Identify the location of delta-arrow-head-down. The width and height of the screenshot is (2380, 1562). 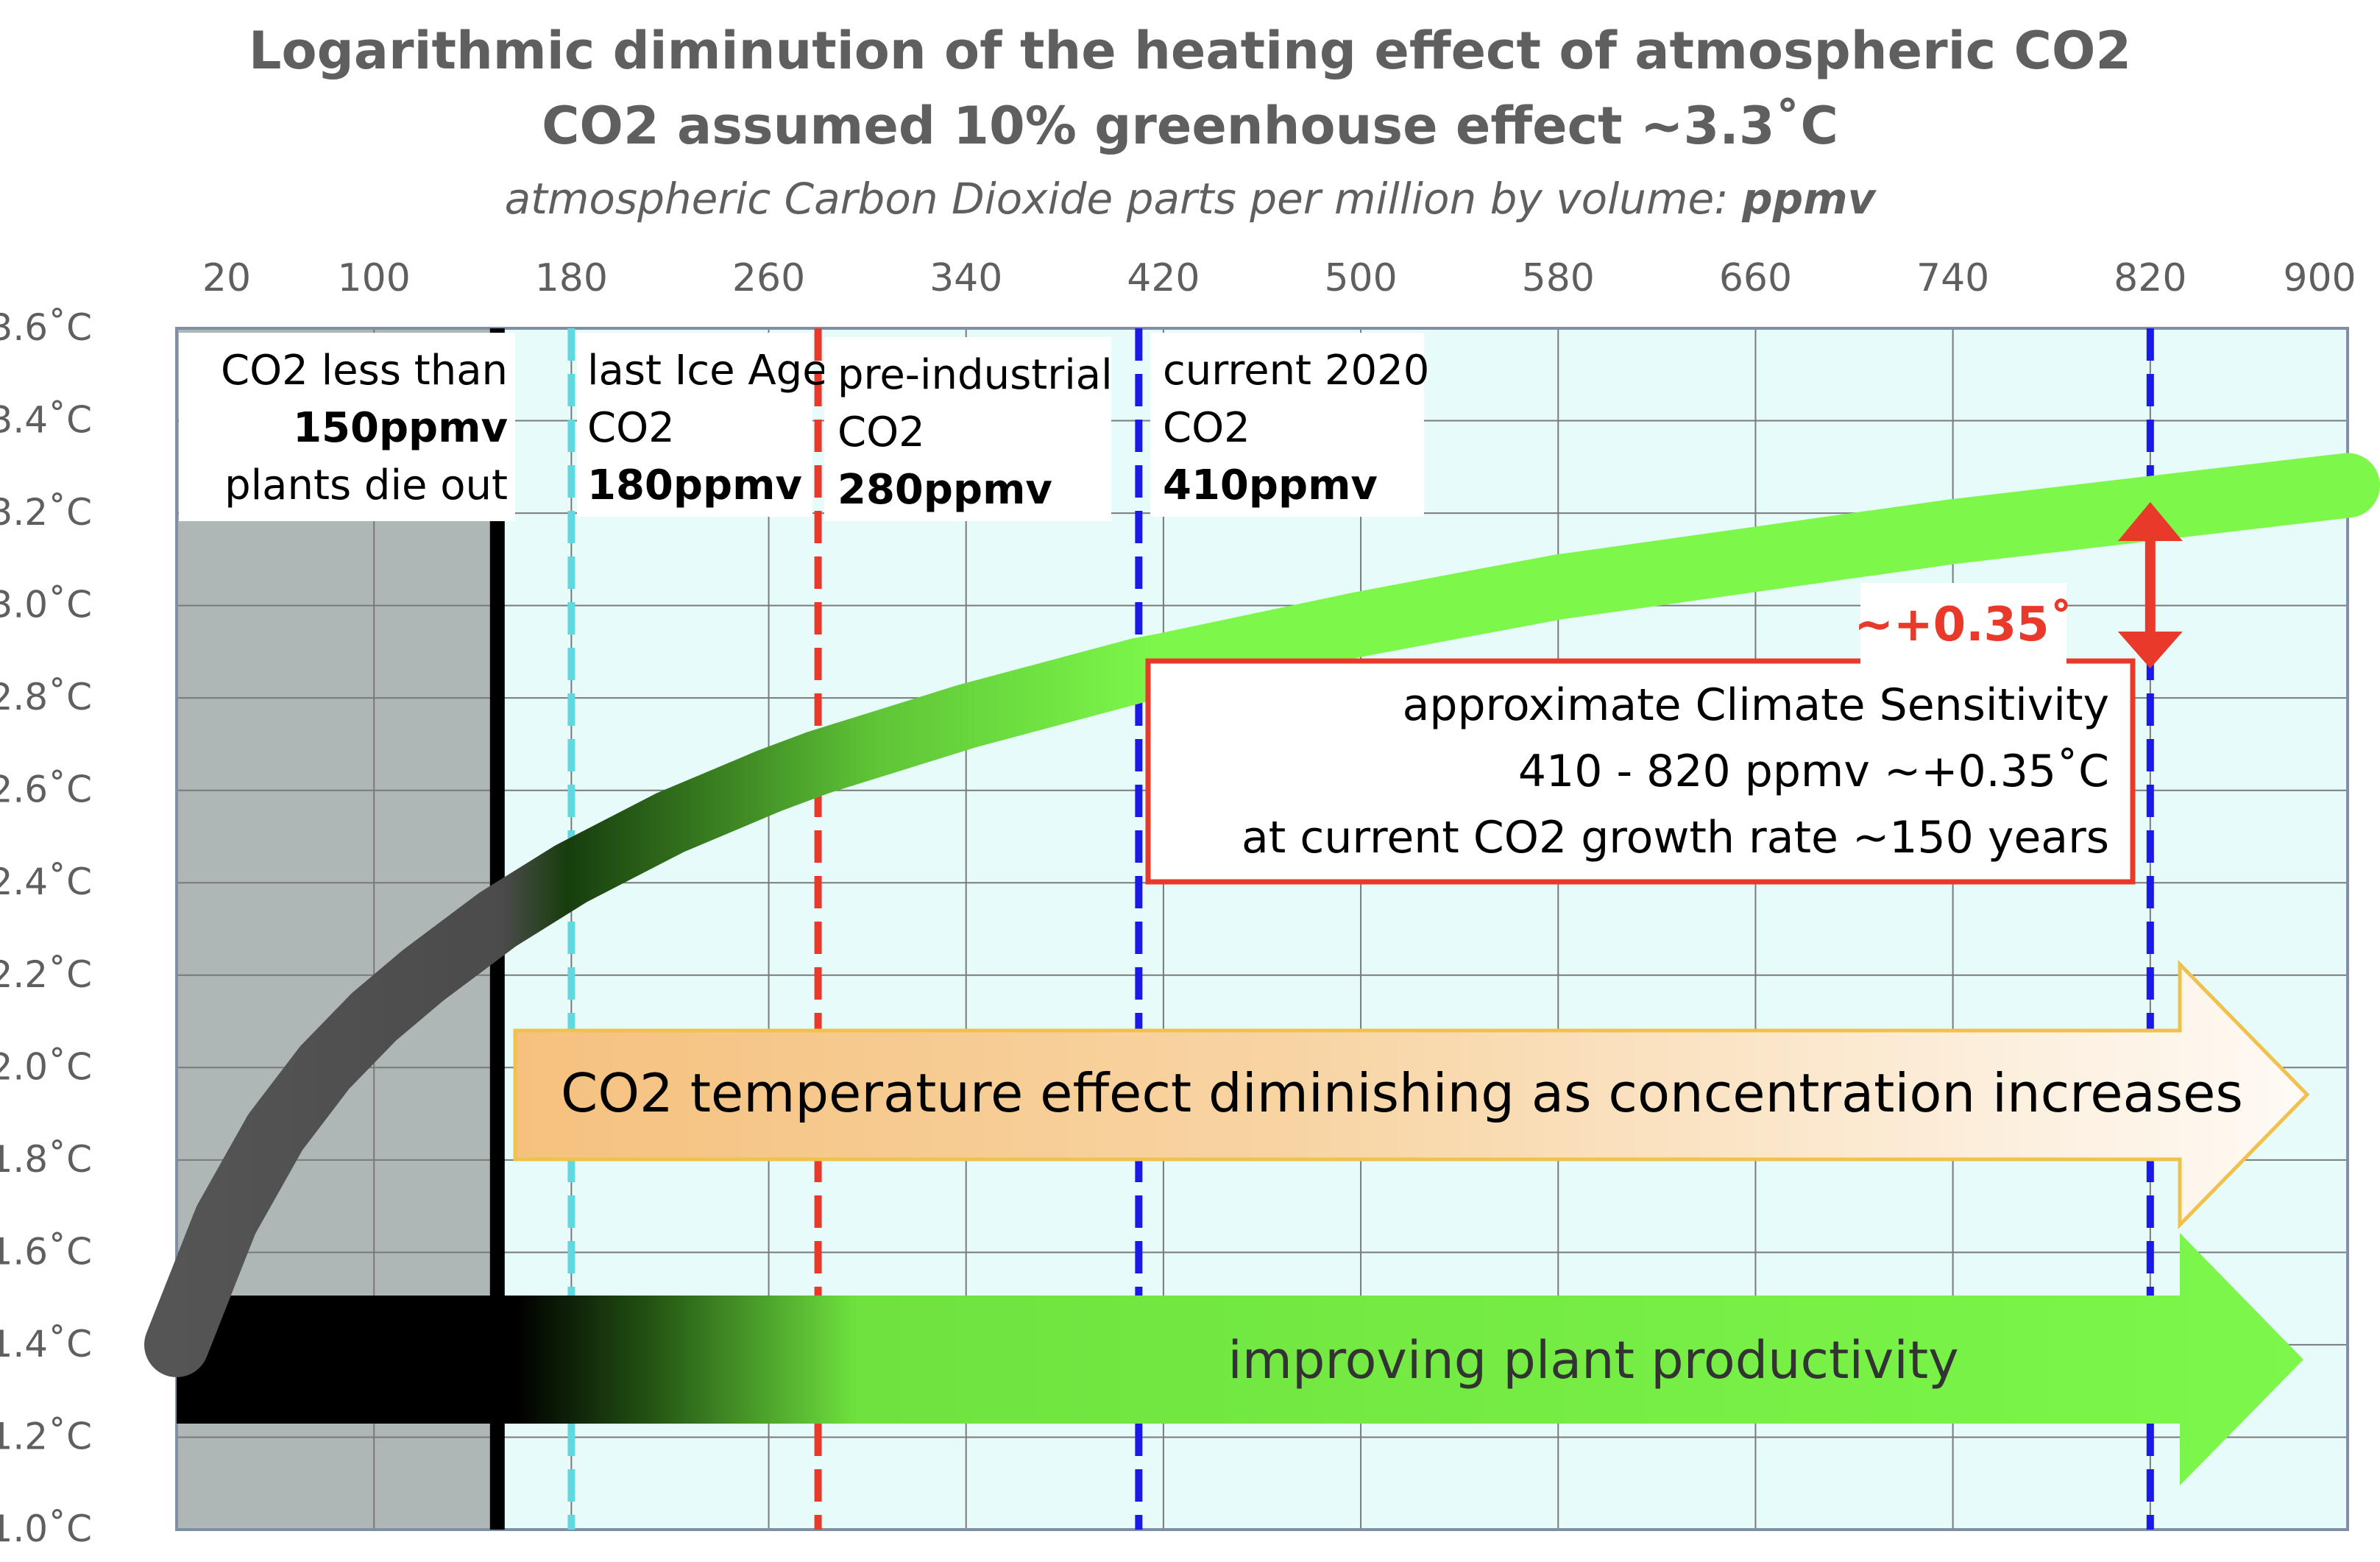
(2150, 650).